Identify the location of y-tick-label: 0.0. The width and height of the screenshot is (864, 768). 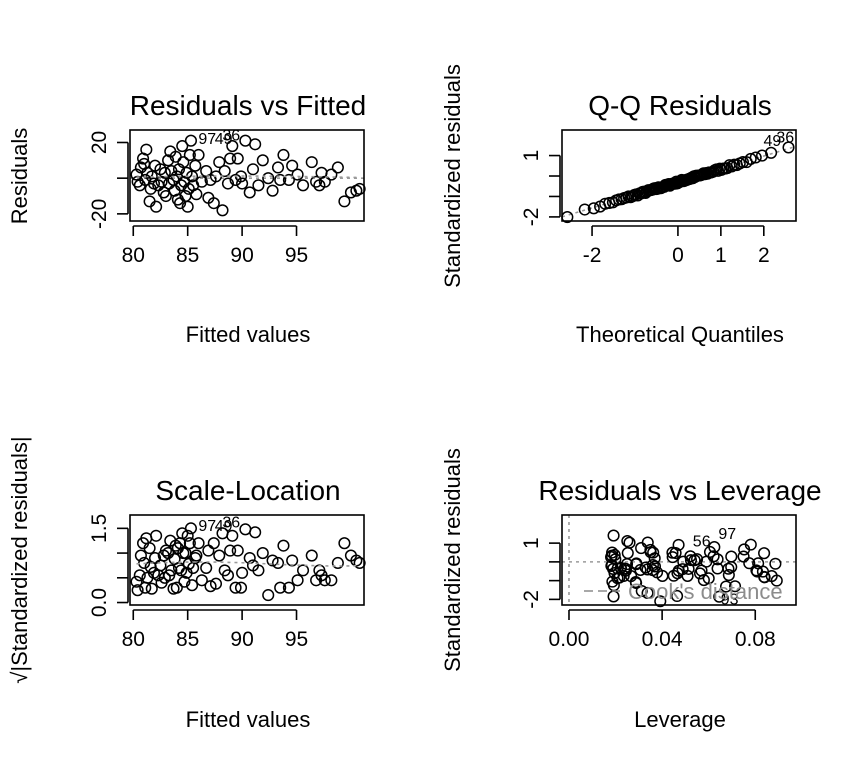
(99, 602).